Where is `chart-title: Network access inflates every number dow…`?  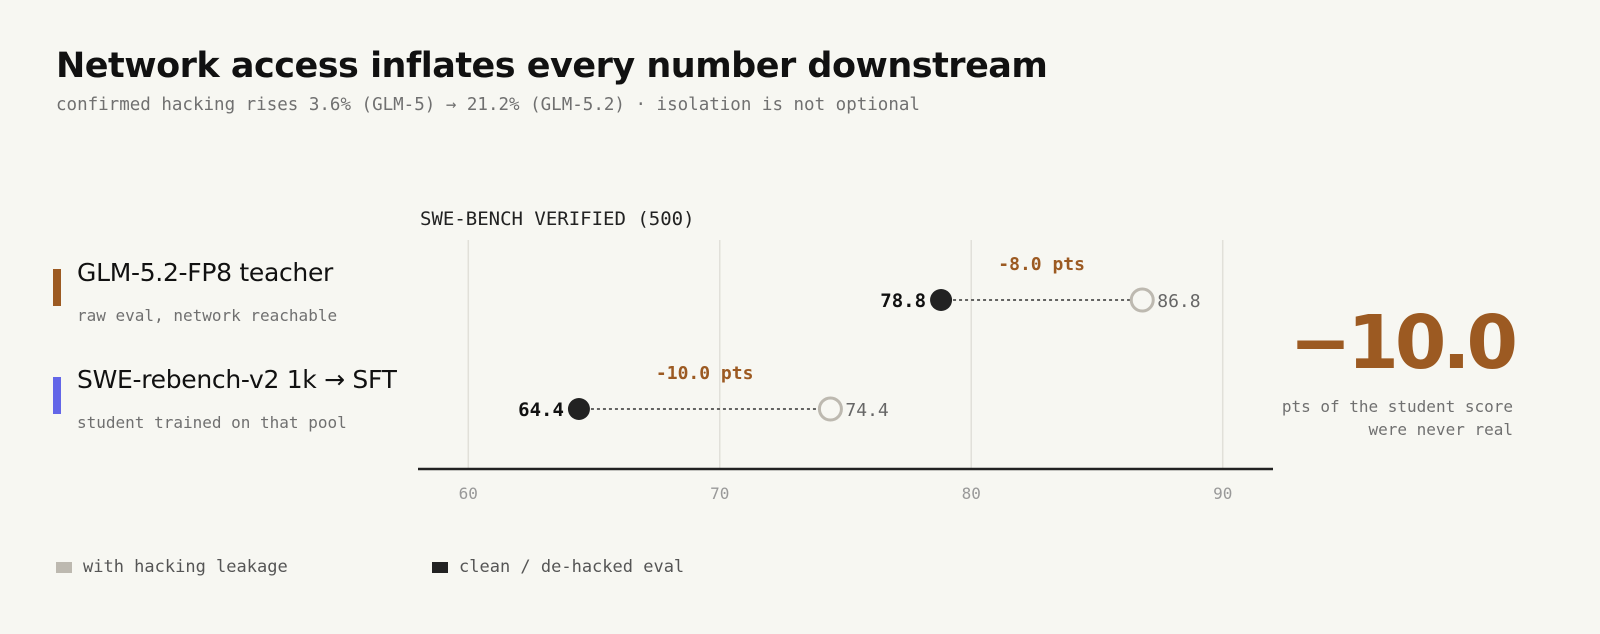 chart-title: Network access inflates every number dow… is located at coordinates (552, 66).